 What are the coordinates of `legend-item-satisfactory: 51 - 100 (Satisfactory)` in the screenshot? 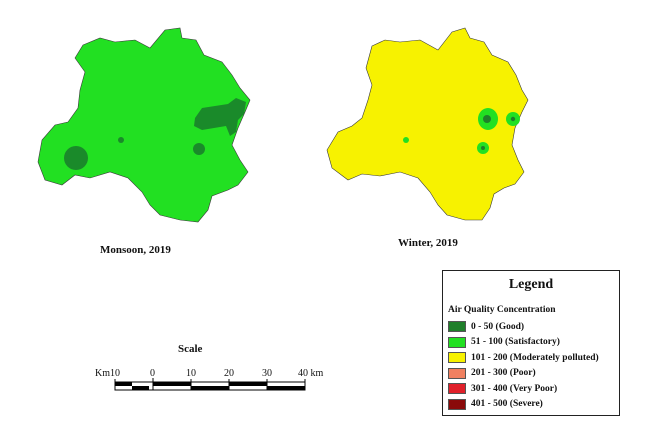 It's located at (533, 343).